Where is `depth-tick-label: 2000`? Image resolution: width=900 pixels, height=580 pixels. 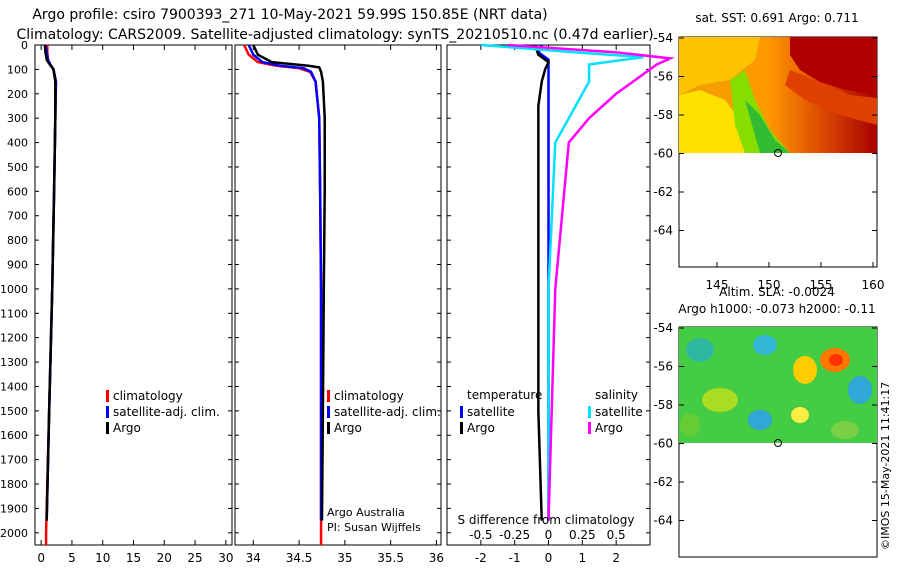
depth-tick-label: 2000 is located at coordinates (14, 533).